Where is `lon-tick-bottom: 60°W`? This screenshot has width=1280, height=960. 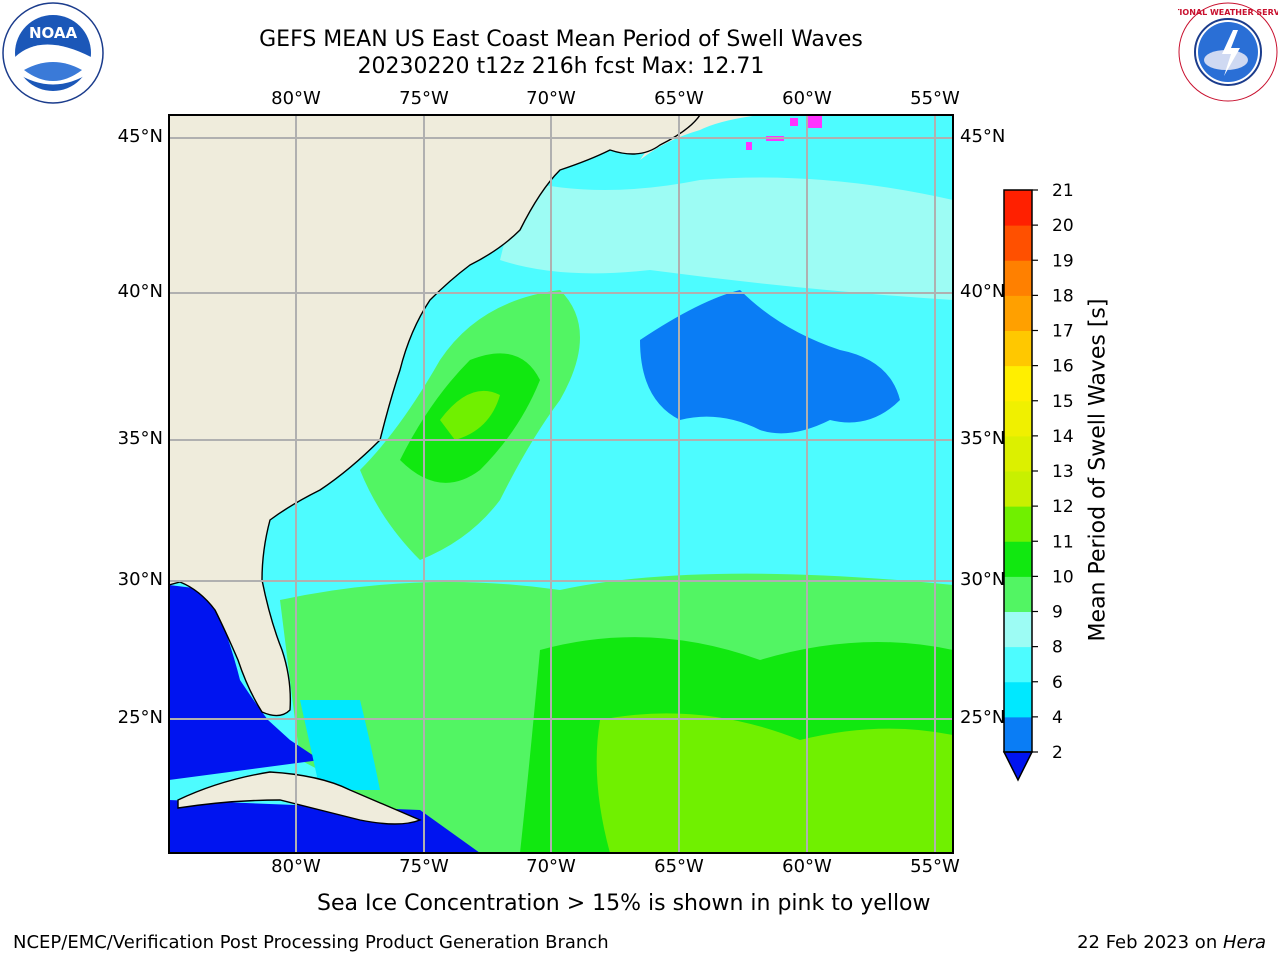
lon-tick-bottom: 60°W is located at coordinates (807, 866).